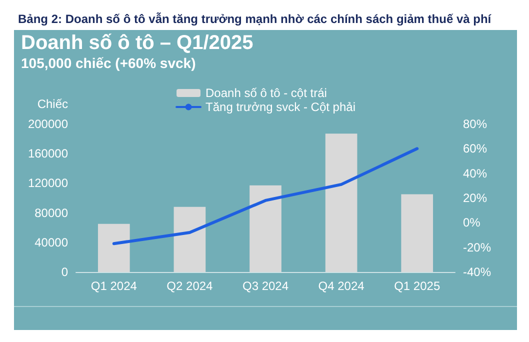  I want to click on legend-label: Doanh số ô tô - cột trái, so click(266, 93).